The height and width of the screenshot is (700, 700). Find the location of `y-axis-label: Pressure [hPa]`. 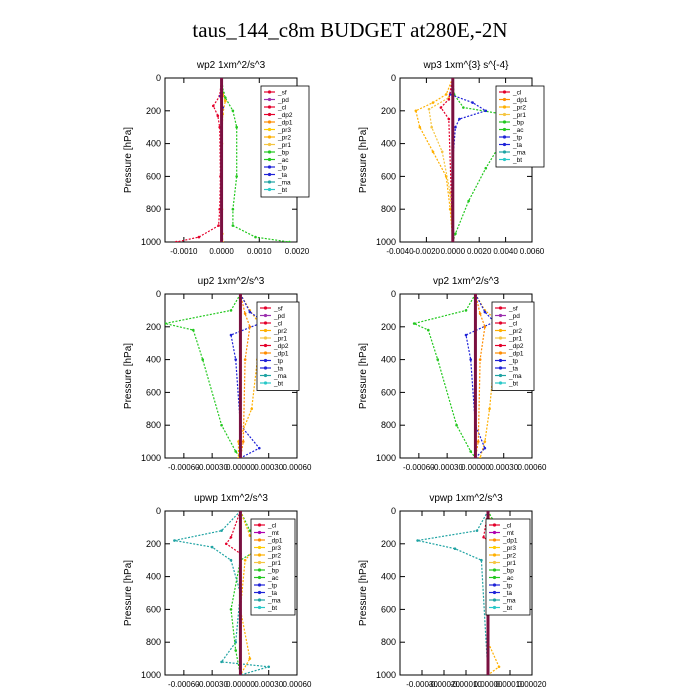

y-axis-label: Pressure [hPa] is located at coordinates (128, 160).